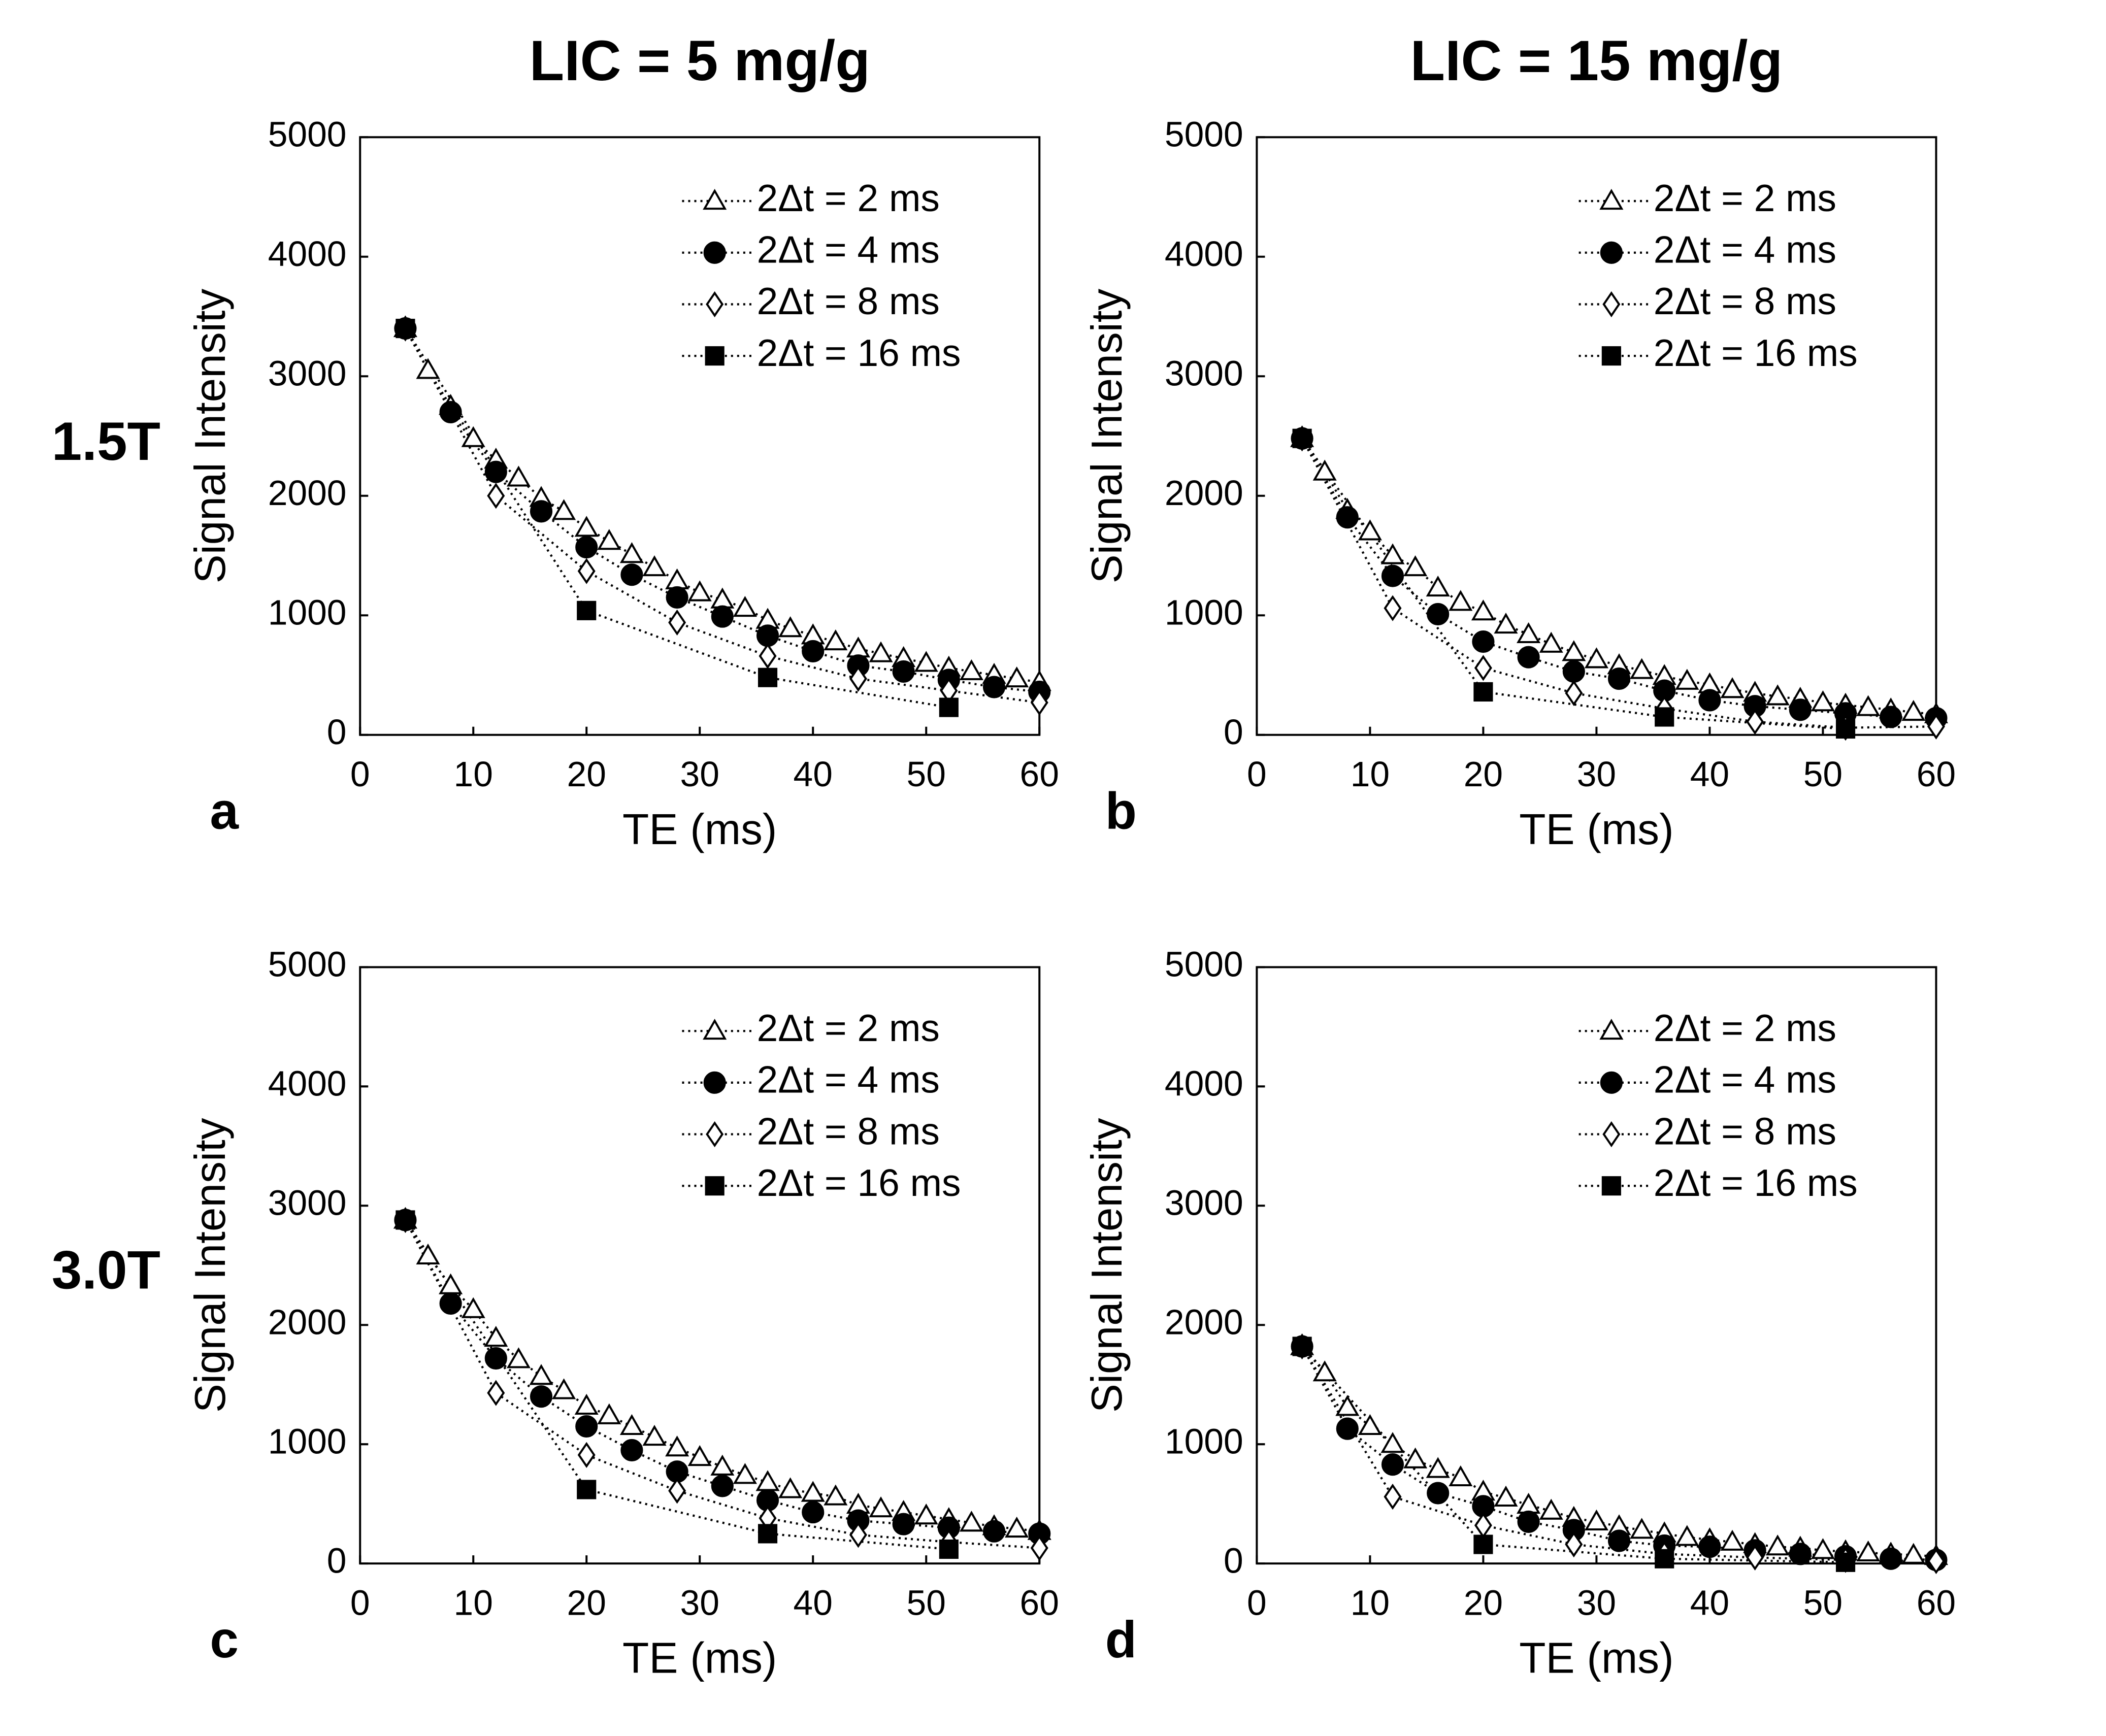  I want to click on panel-label: b, so click(1121, 811).